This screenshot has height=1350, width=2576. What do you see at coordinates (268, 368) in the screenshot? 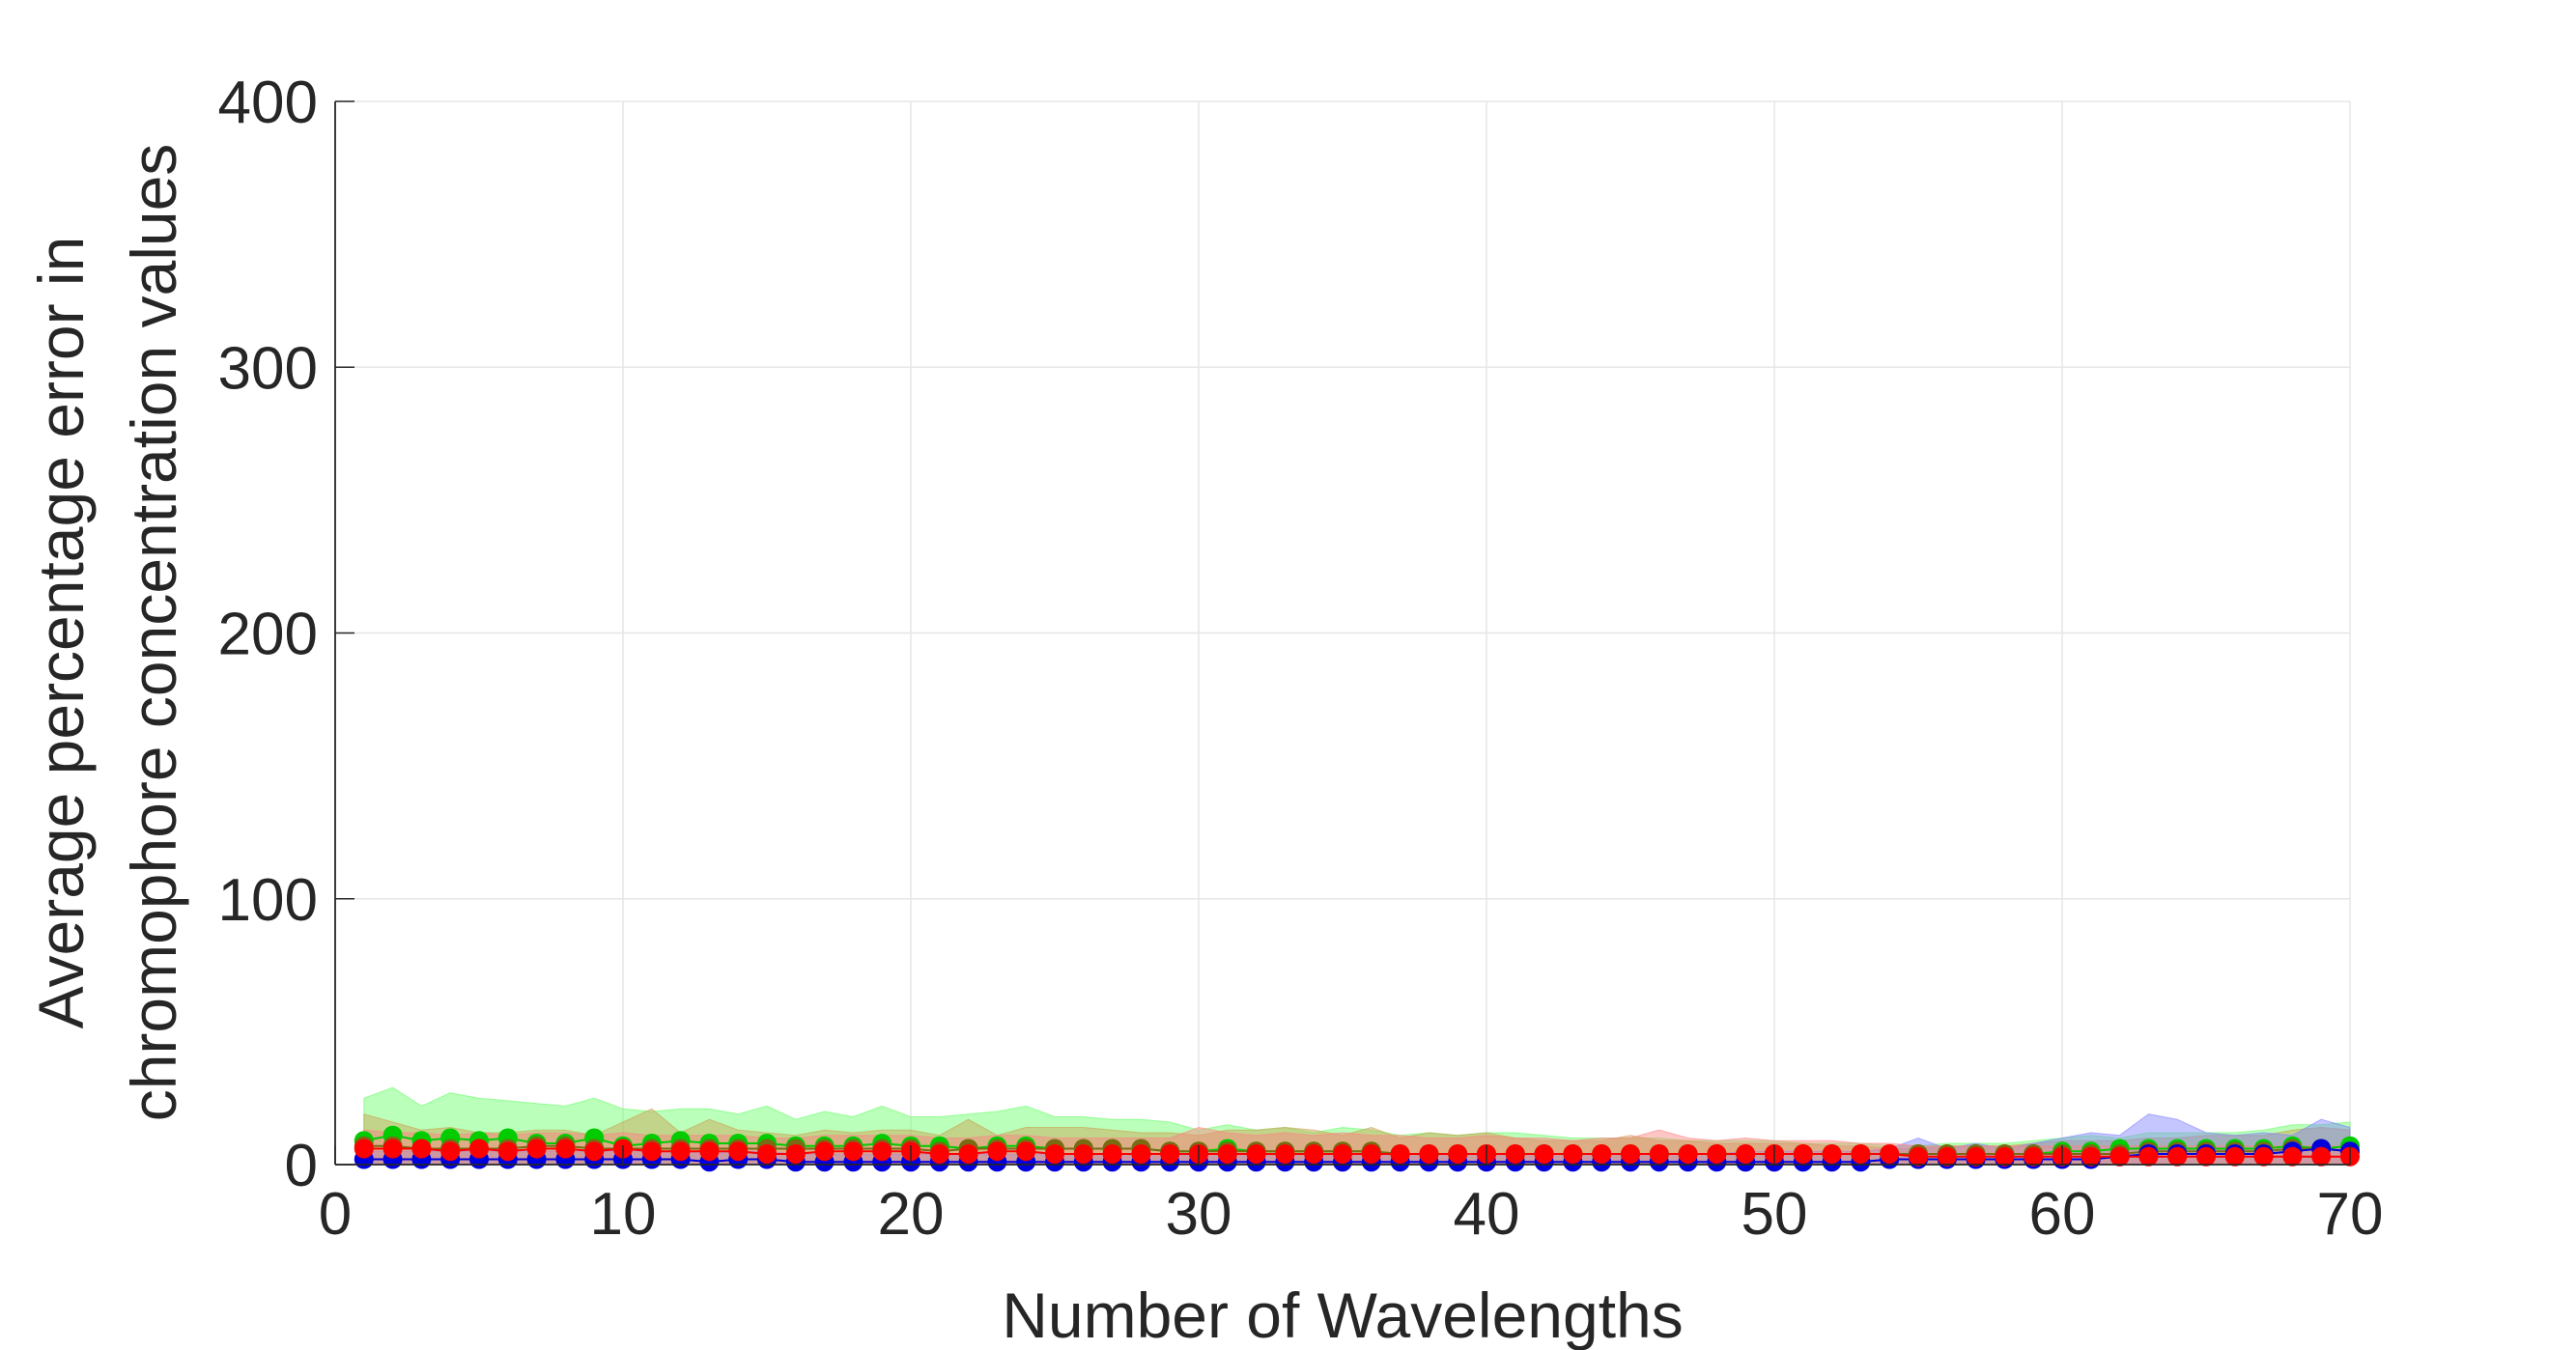
I see `y-tick-label: 300` at bounding box center [268, 368].